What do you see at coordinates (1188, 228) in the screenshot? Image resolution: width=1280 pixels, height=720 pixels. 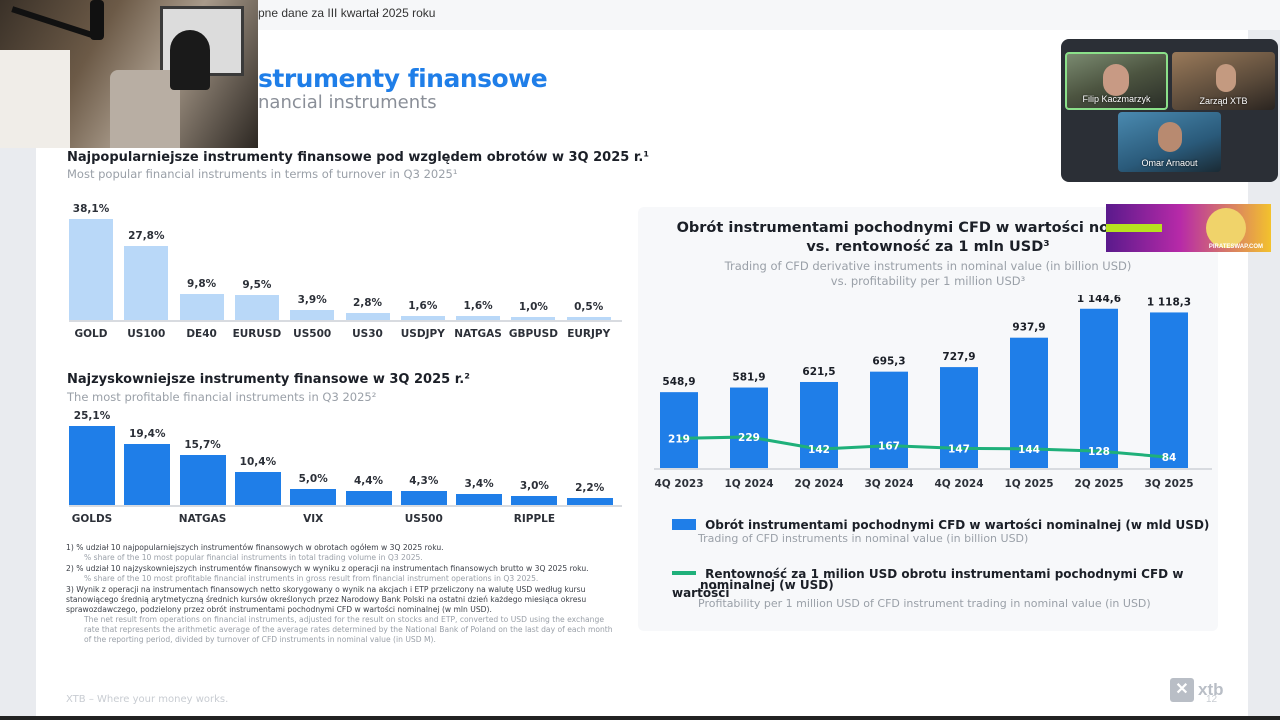 I see `ad-banner: PIRATESWAP.COM` at bounding box center [1188, 228].